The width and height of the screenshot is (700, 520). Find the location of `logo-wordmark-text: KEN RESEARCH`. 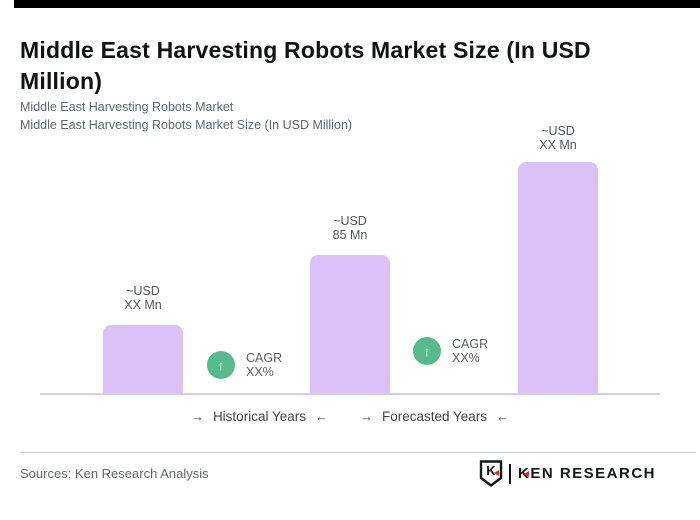

logo-wordmark-text: KEN RESEARCH is located at coordinates (586, 473).